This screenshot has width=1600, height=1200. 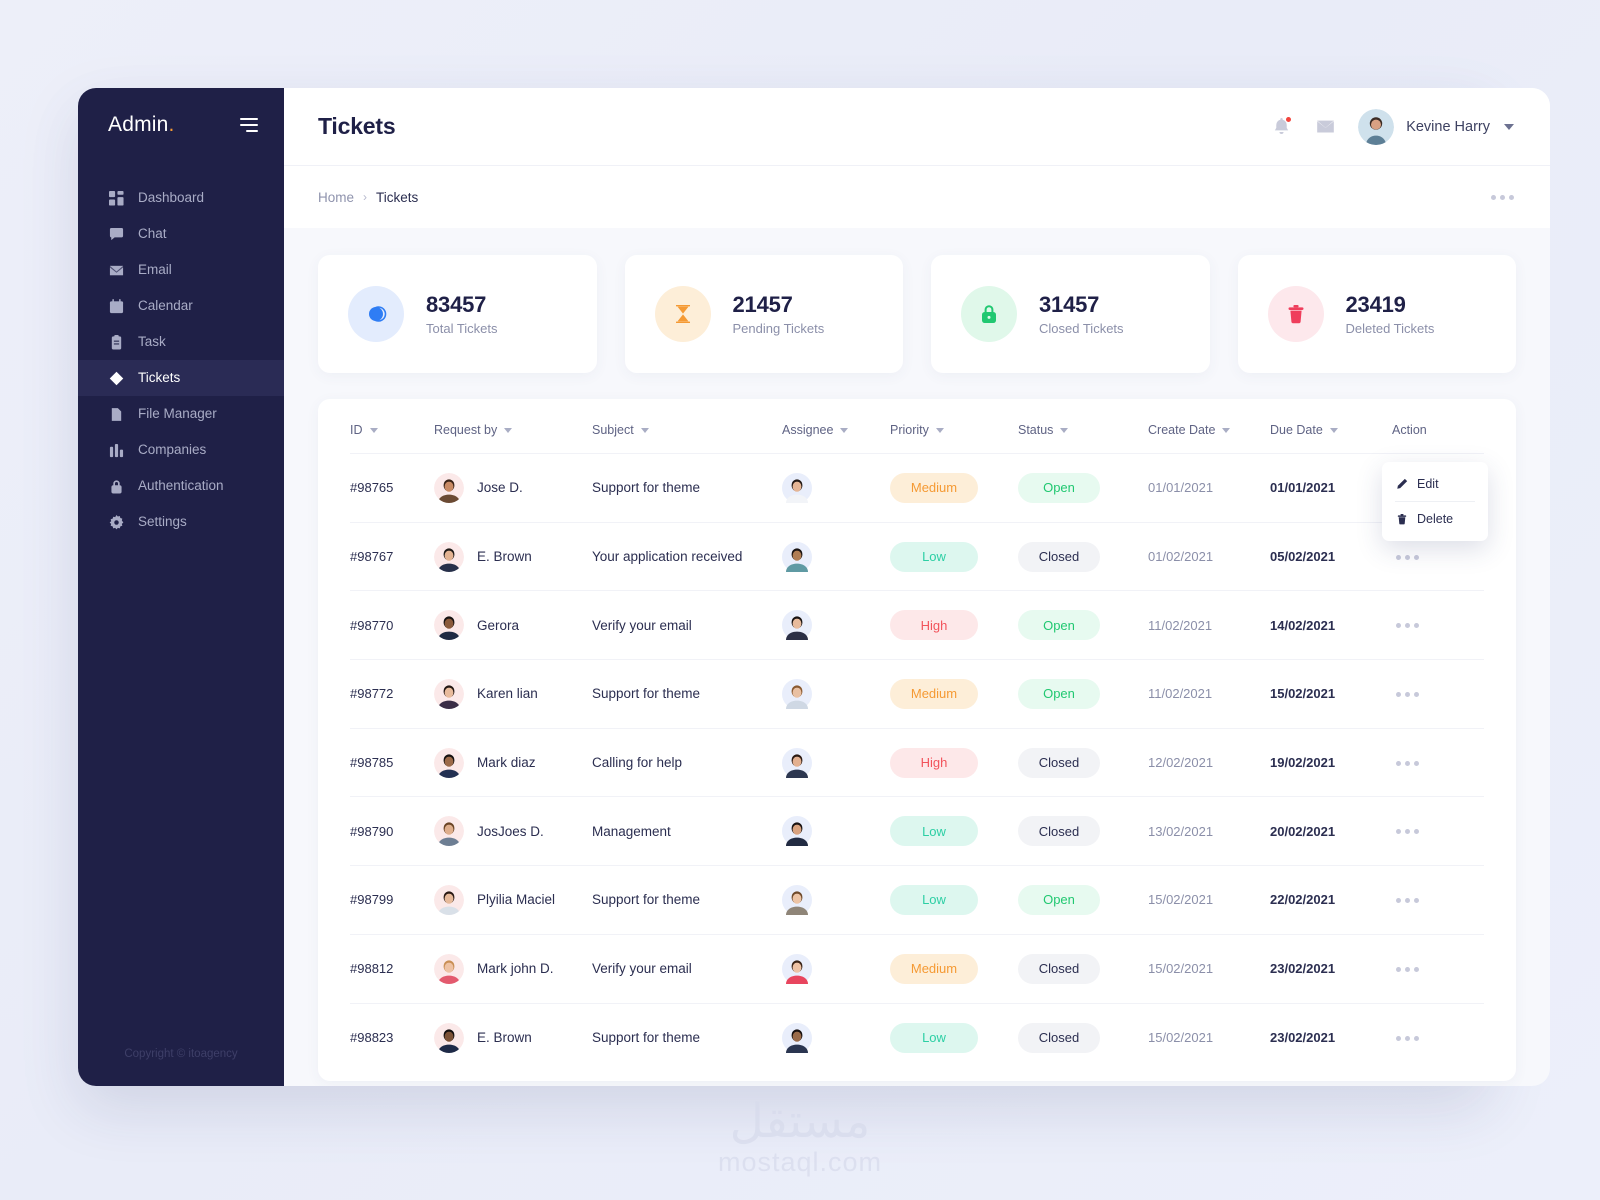 What do you see at coordinates (989, 314) in the screenshot?
I see `lock-icon` at bounding box center [989, 314].